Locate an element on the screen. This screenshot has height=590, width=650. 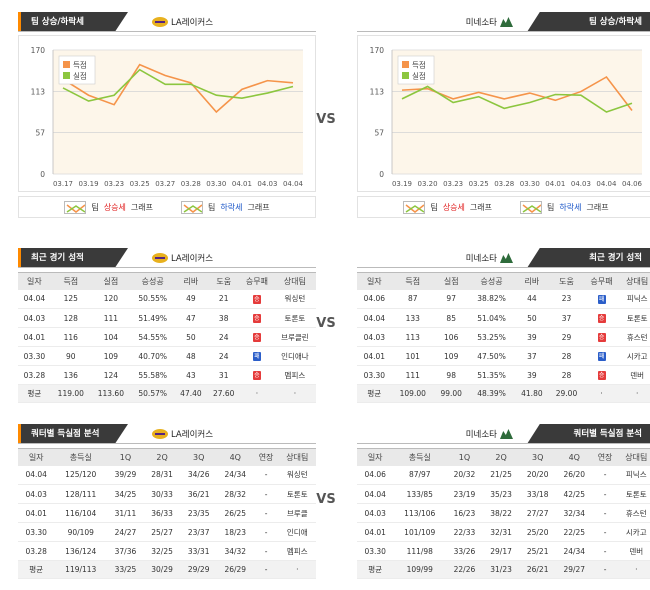
table-row: 04.01 101/109 22/33 32/31 25/20 22/25- 시카고 is located at coordinates (503, 532).